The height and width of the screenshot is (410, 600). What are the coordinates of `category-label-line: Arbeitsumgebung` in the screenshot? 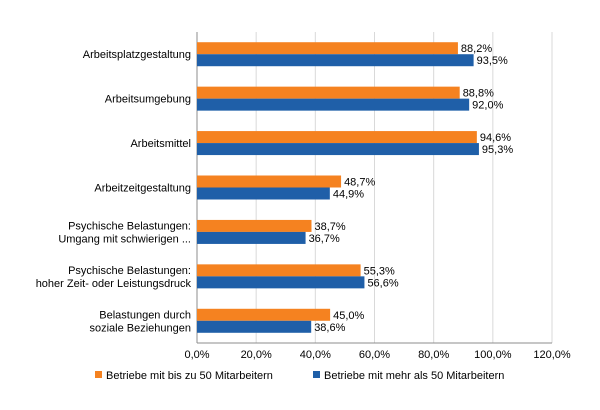 It's located at (148, 100).